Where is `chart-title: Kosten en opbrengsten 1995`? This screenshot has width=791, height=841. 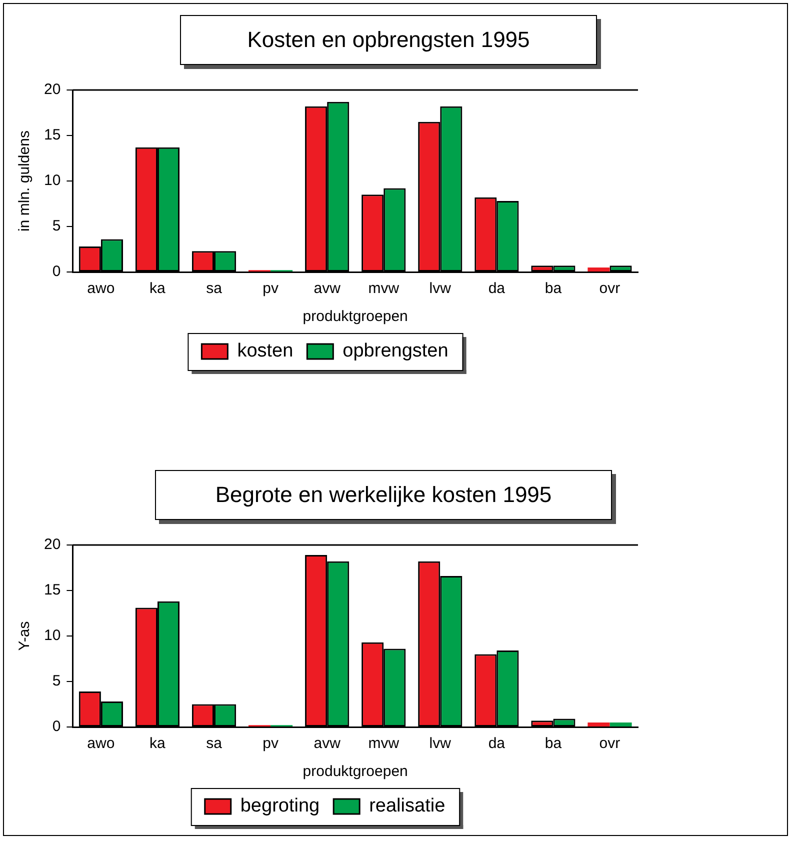 chart-title: Kosten en opbrengsten 1995 is located at coordinates (388, 40).